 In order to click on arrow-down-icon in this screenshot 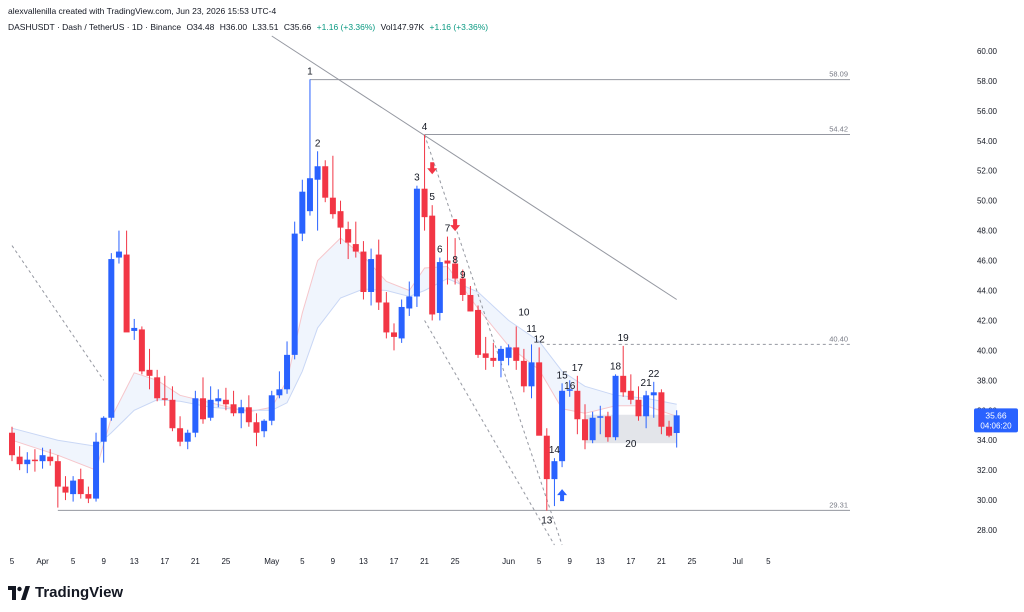, I will do `click(455, 225)`.